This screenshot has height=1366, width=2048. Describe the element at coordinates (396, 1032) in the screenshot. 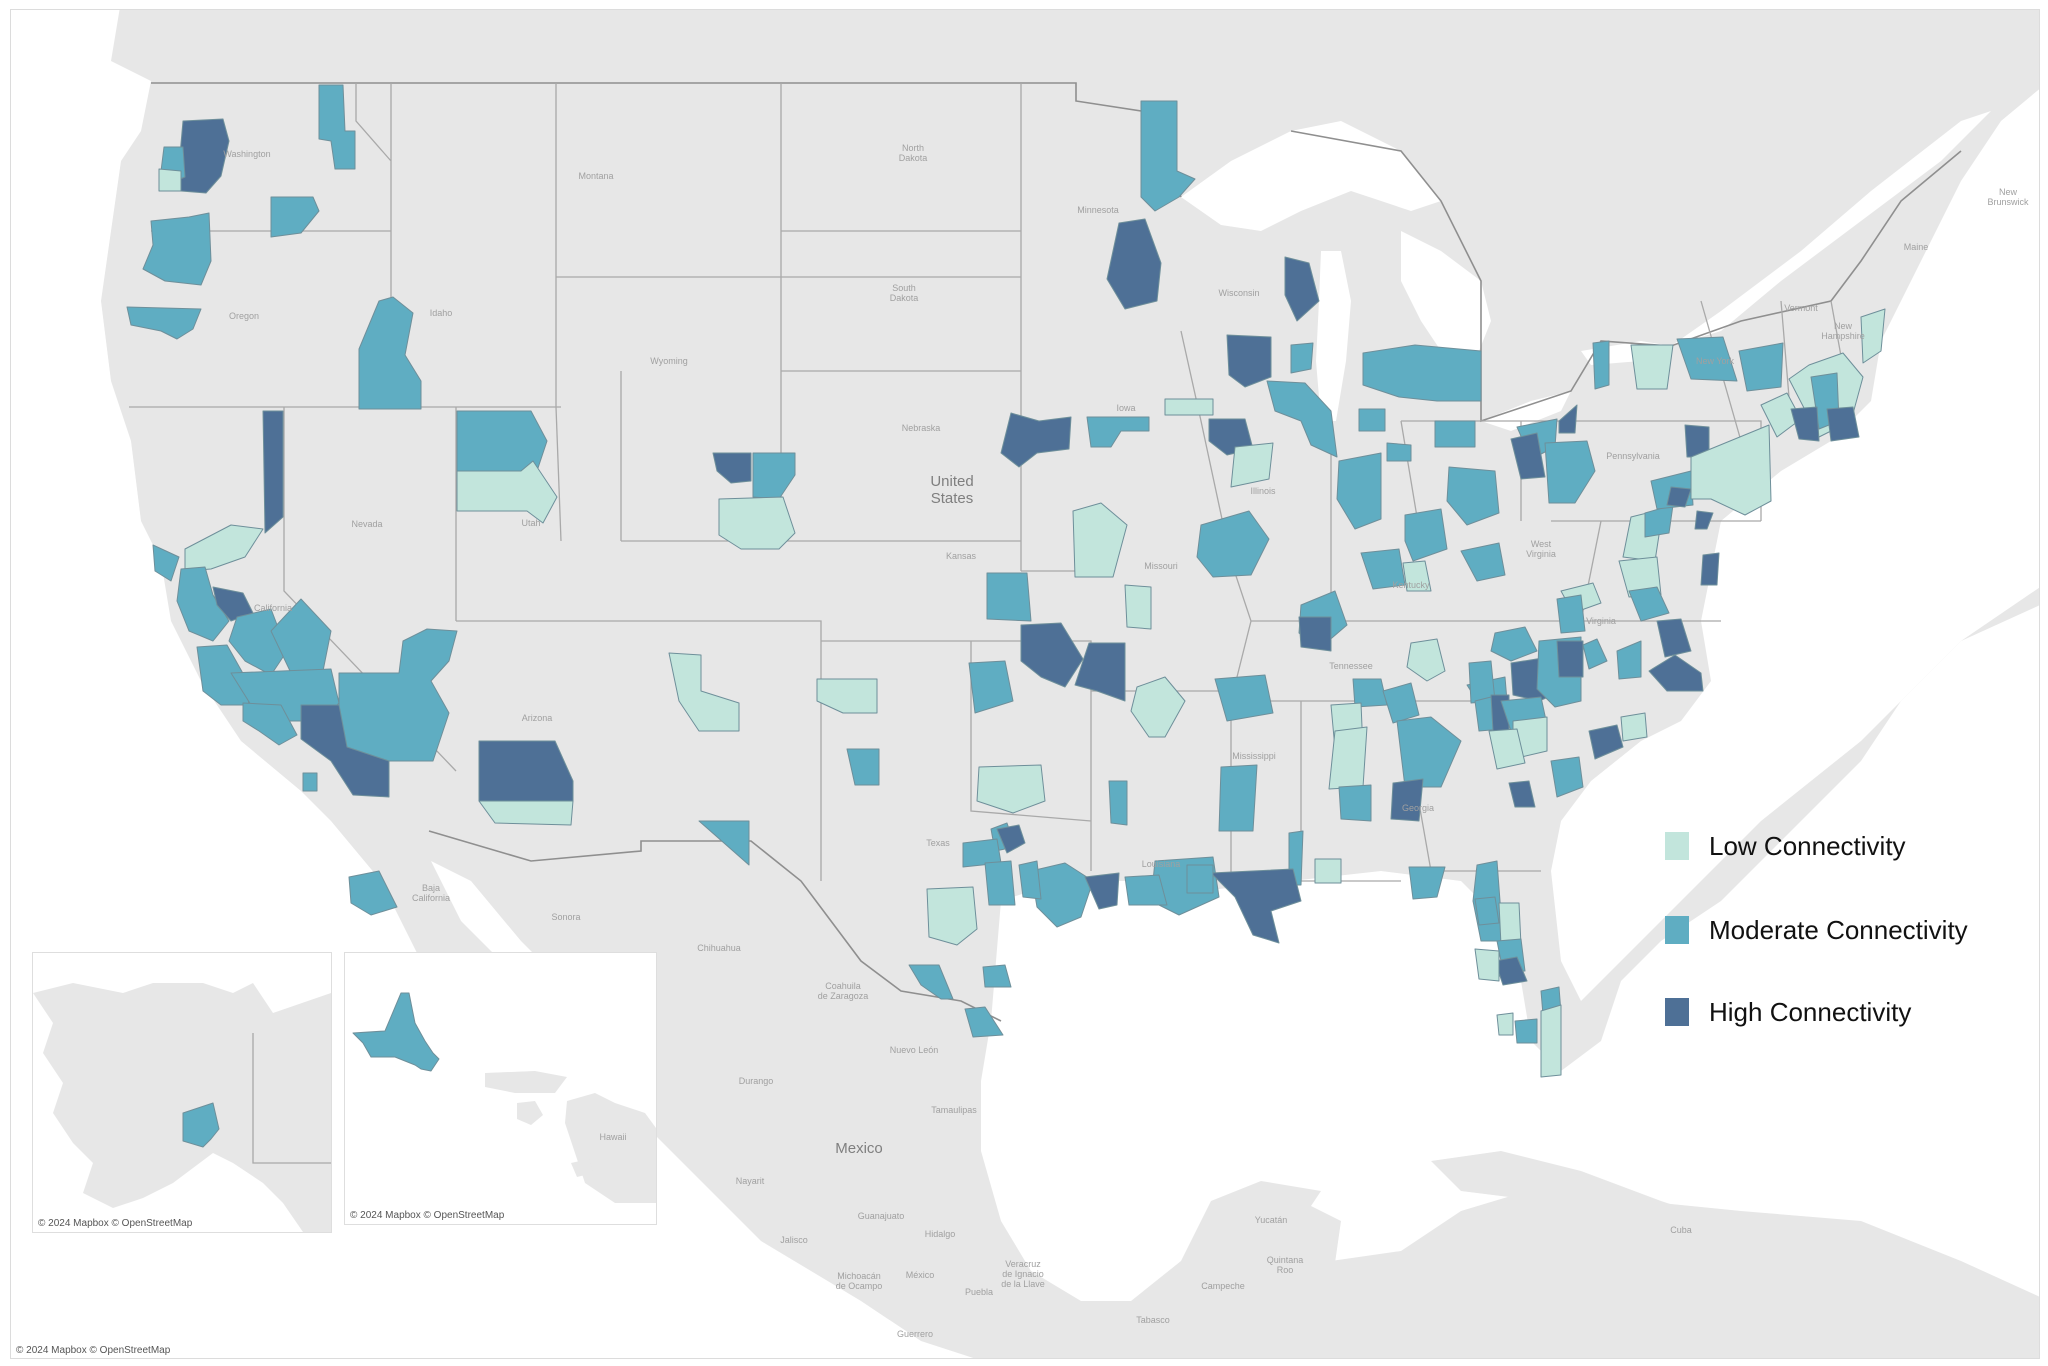

I see `oahu-region` at that location.